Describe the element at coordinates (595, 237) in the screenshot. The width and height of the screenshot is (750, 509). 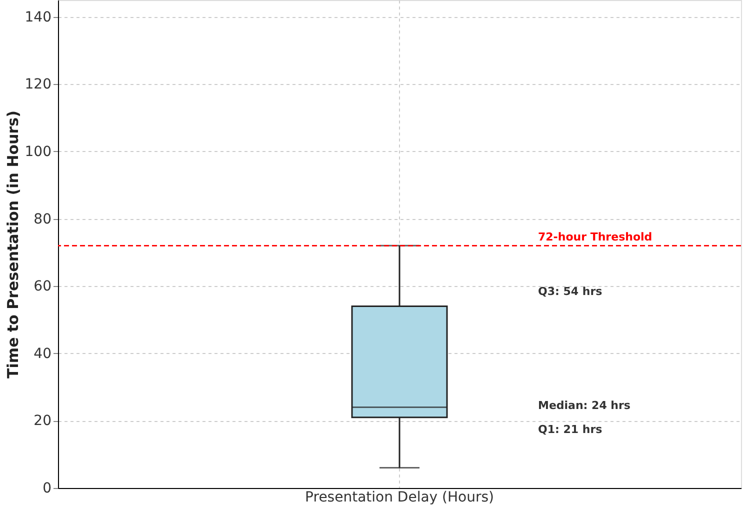
I see `ref-line-label: 72-hour Threshold` at that location.